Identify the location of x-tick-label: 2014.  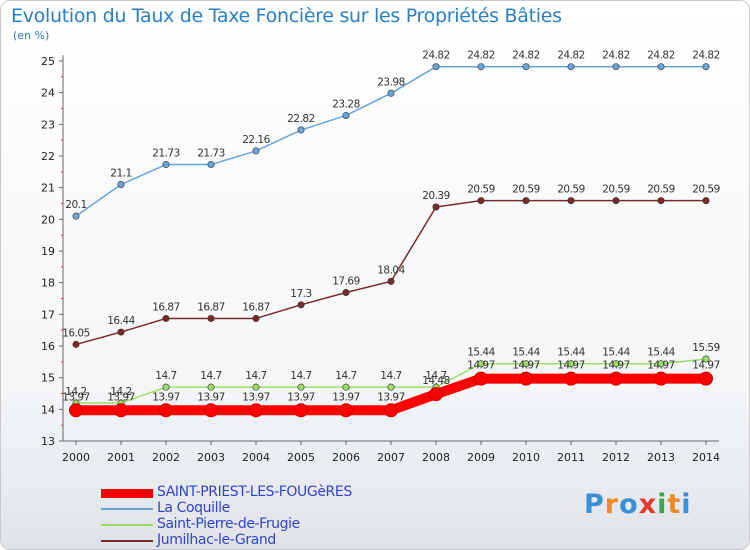
(706, 457).